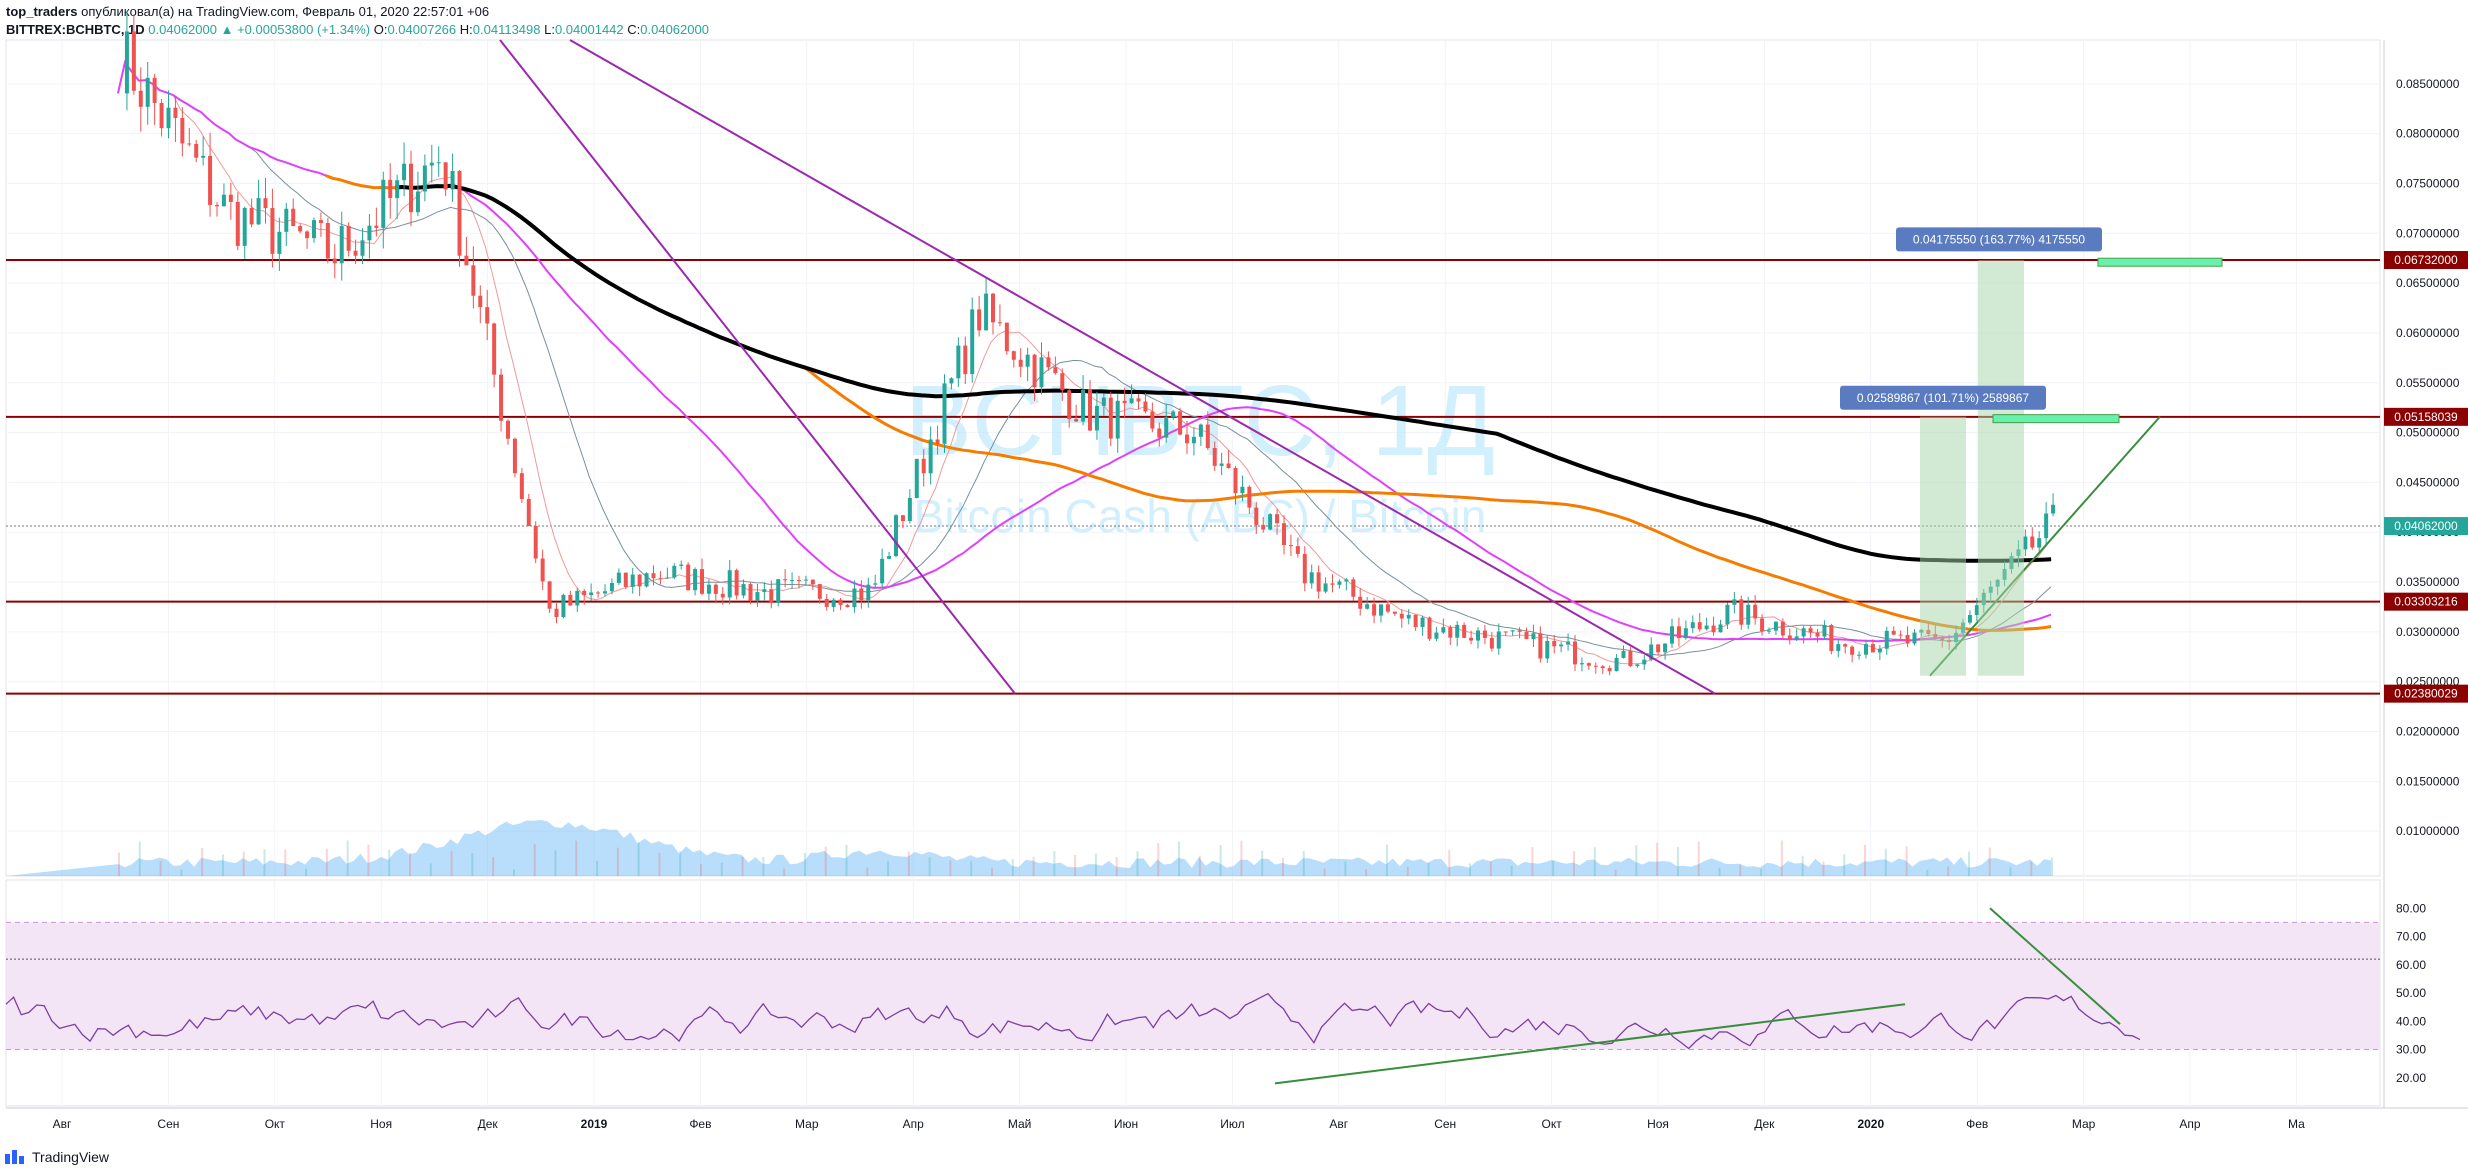 This screenshot has height=1174, width=2468. I want to click on open-label: O:, so click(380, 29).